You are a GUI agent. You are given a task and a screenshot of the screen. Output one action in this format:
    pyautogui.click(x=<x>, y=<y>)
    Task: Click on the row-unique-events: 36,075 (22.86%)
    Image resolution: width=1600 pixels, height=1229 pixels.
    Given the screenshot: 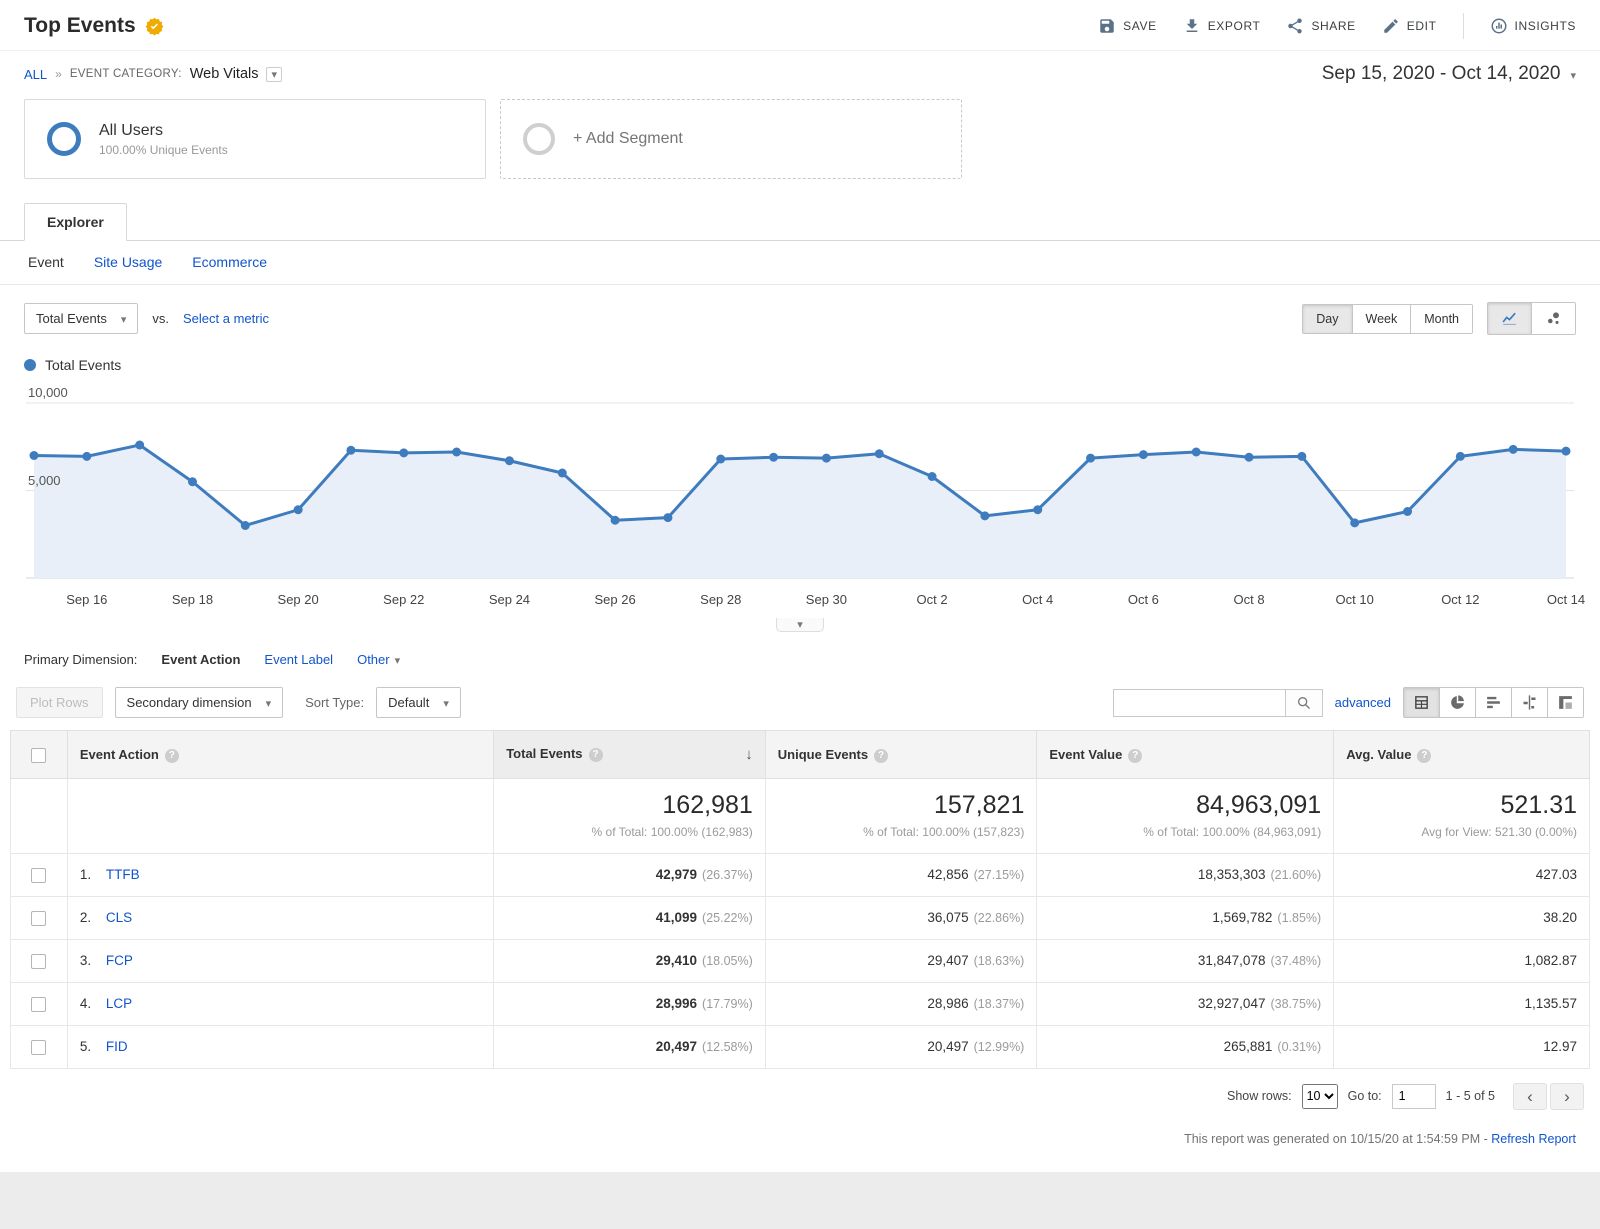 What is the action you would take?
    pyautogui.click(x=901, y=917)
    